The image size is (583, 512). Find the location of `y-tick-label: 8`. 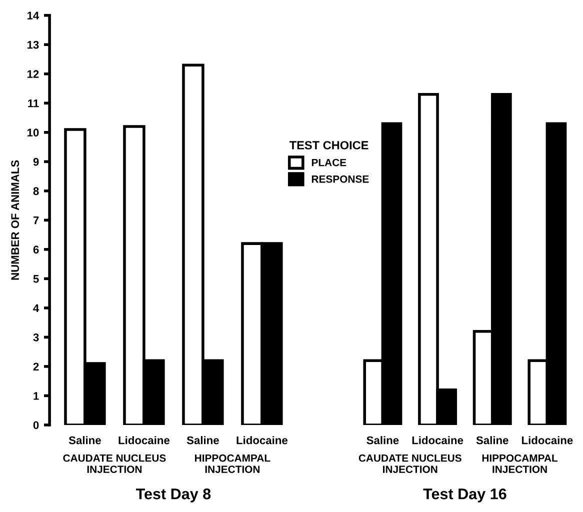

y-tick-label: 8 is located at coordinates (36, 191).